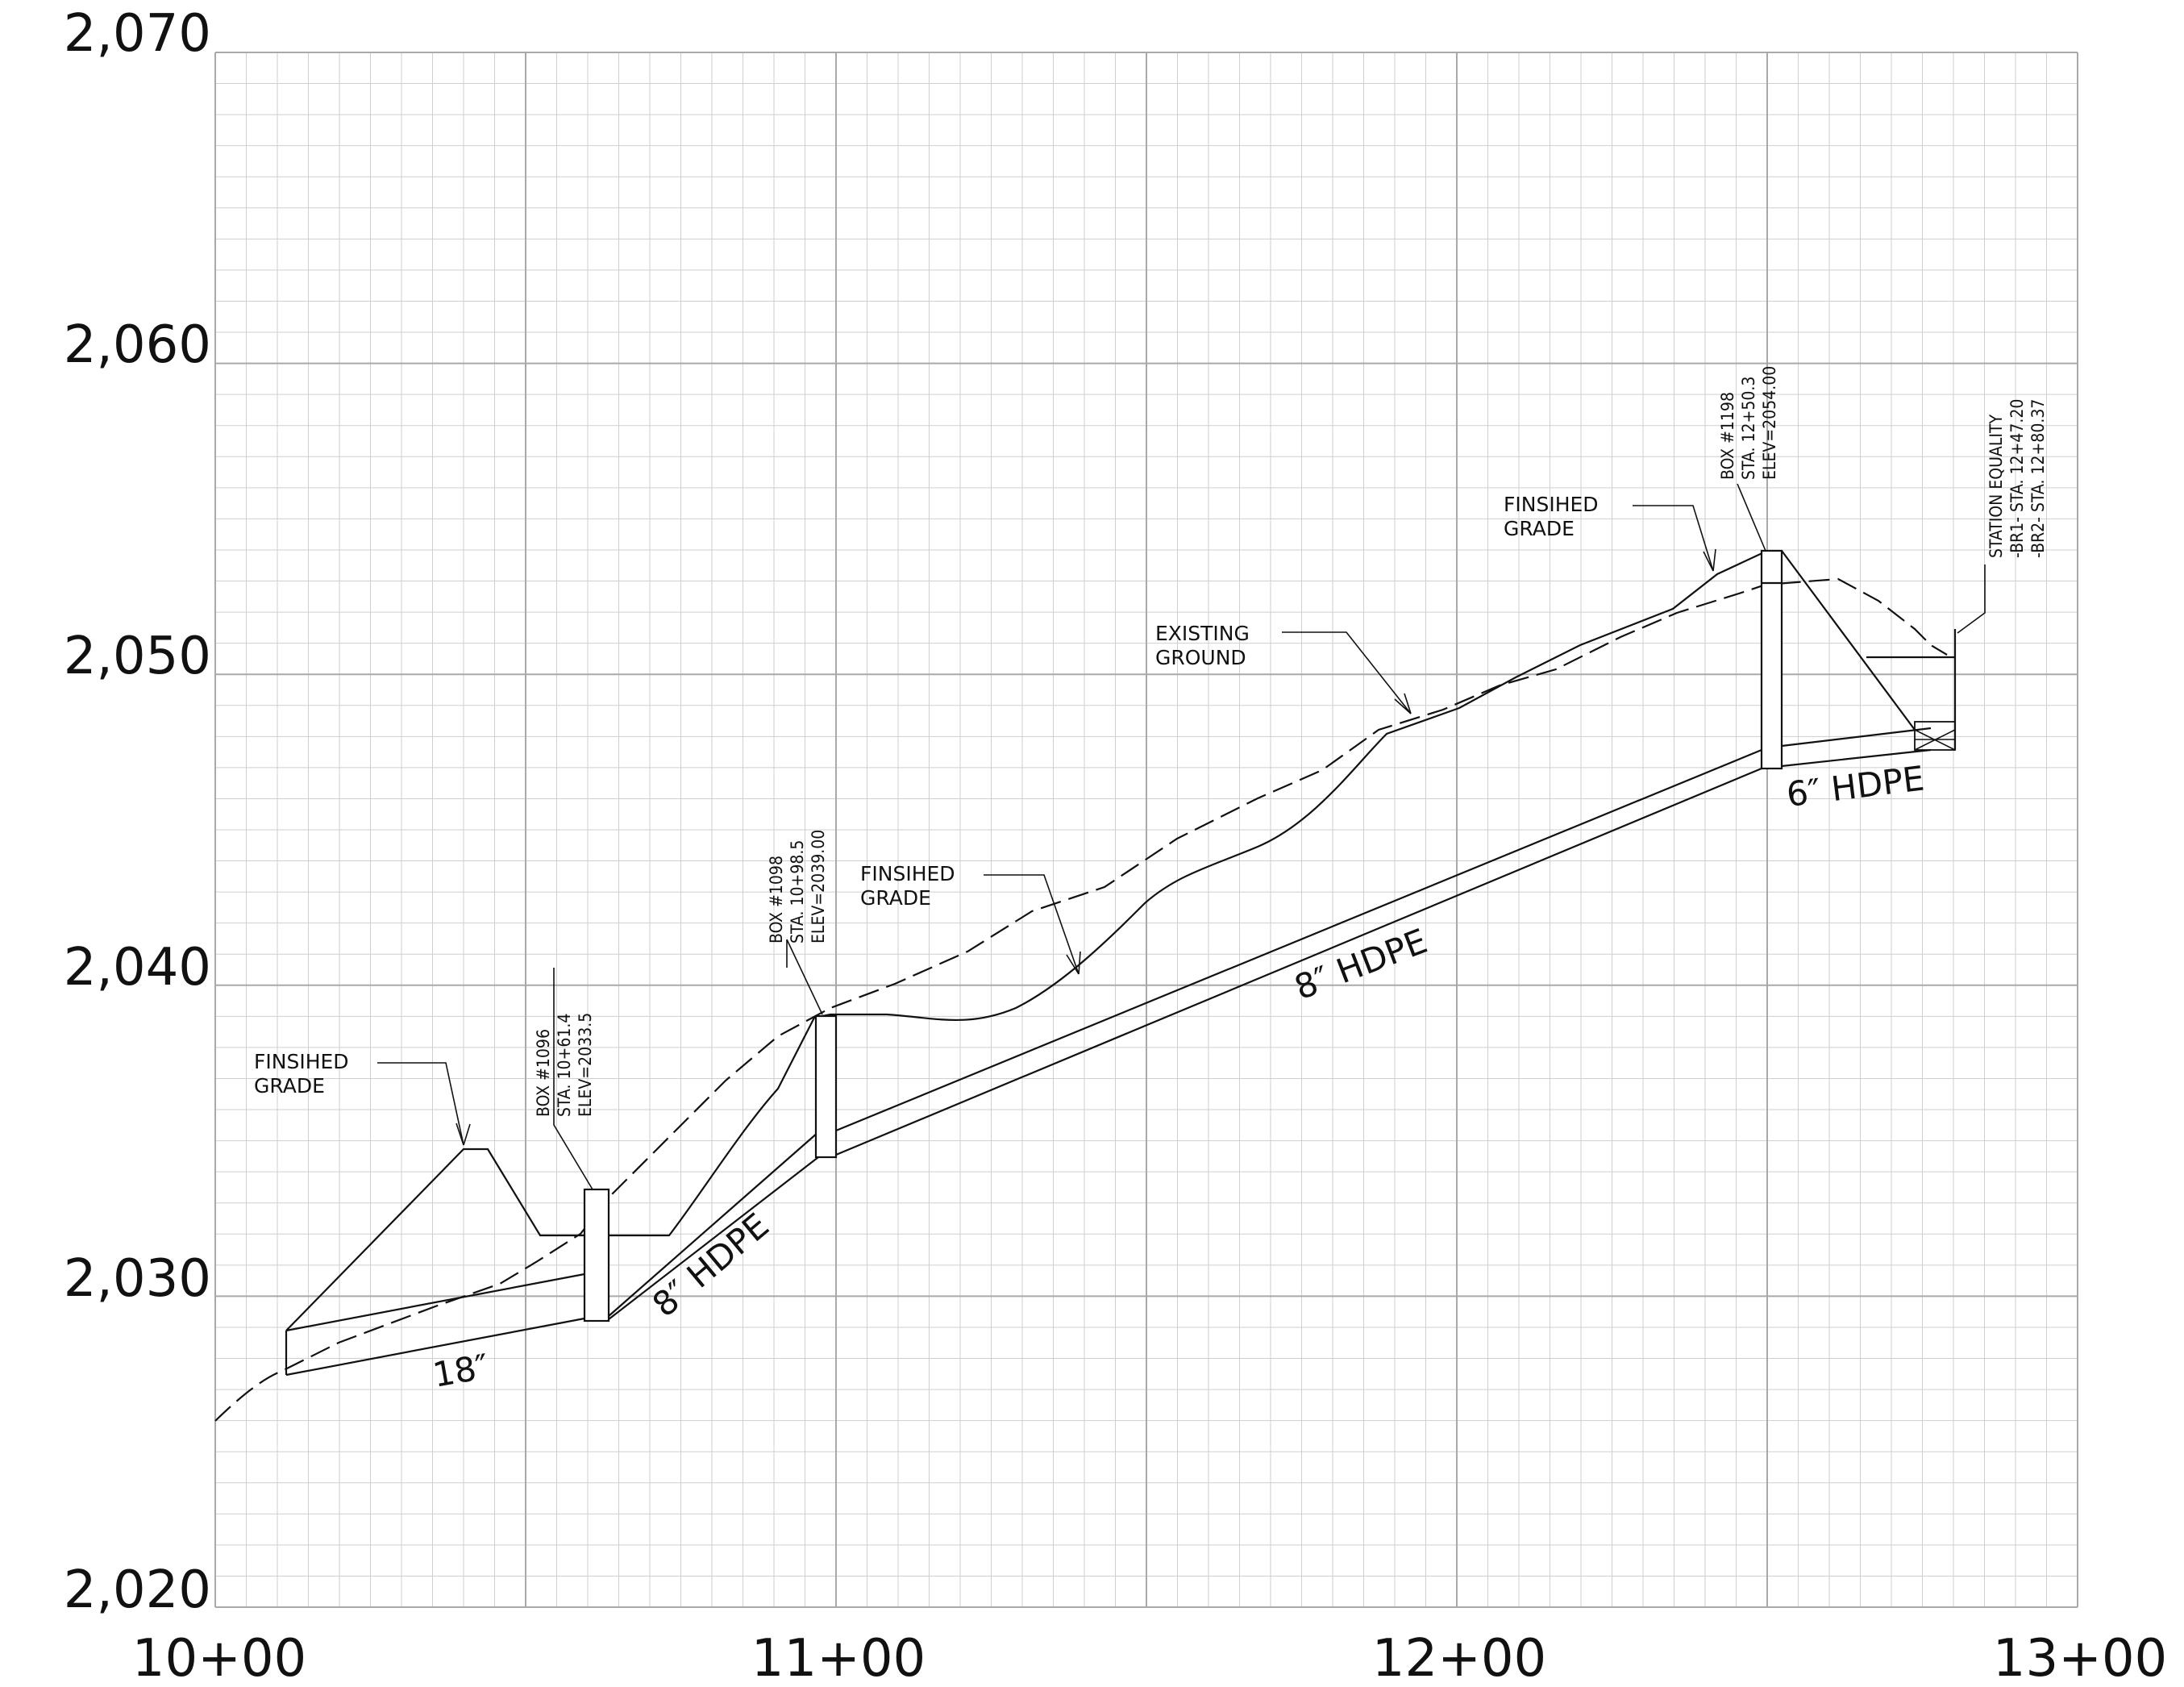 Image resolution: width=2184 pixels, height=1687 pixels. Describe the element at coordinates (1200, 657) in the screenshot. I see `existing-ground-line2: GROUND` at that location.